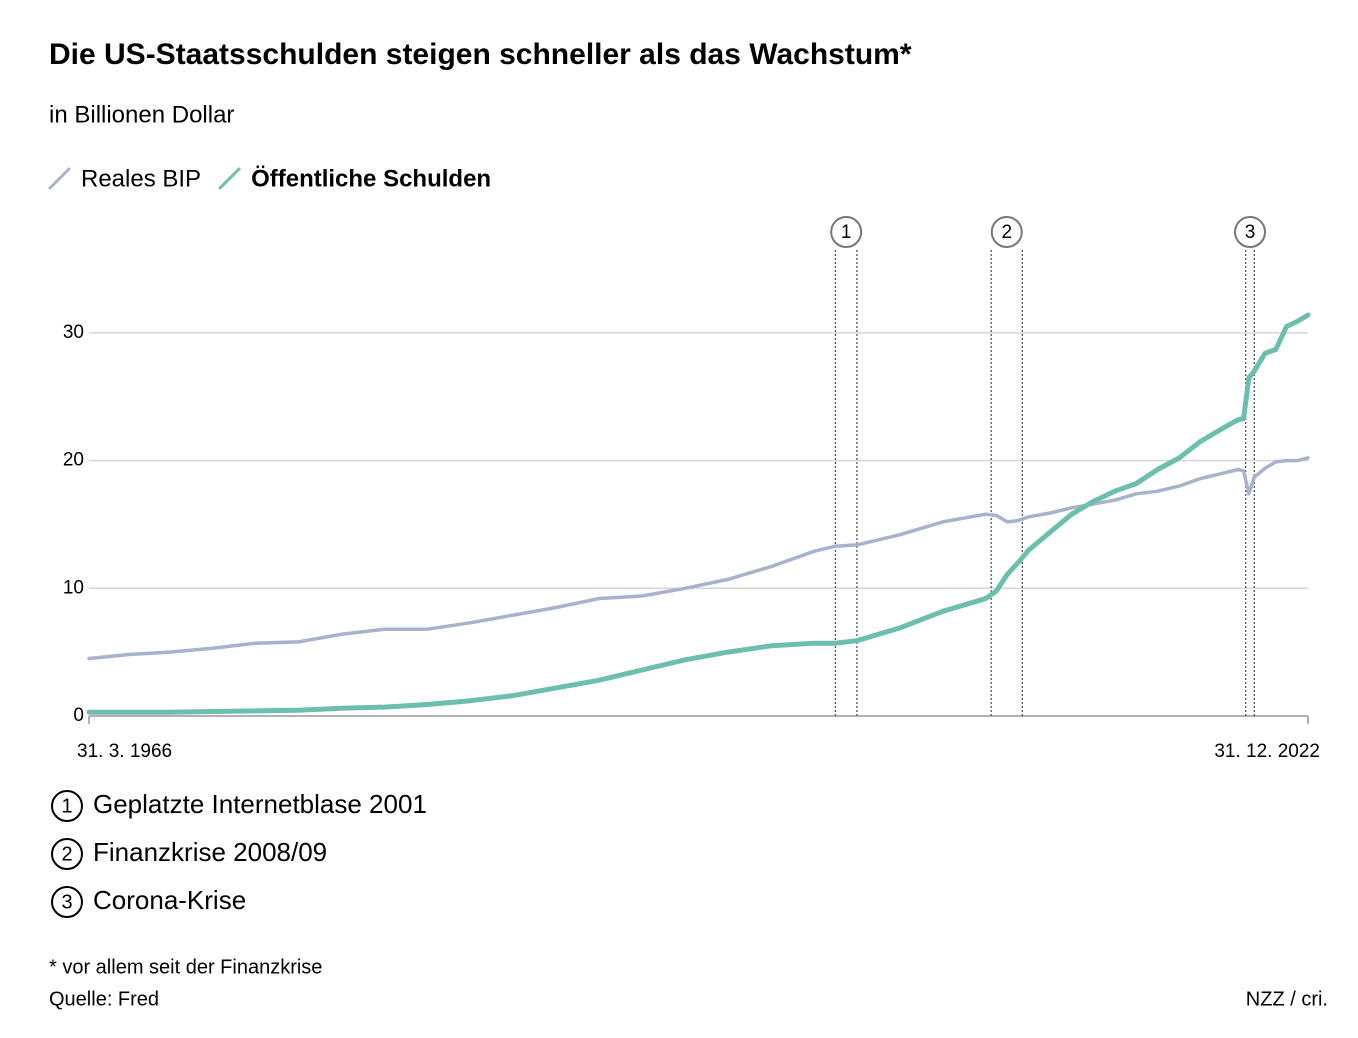 The width and height of the screenshot is (1358, 1038). I want to click on annotation-number: 3, so click(1250, 232).